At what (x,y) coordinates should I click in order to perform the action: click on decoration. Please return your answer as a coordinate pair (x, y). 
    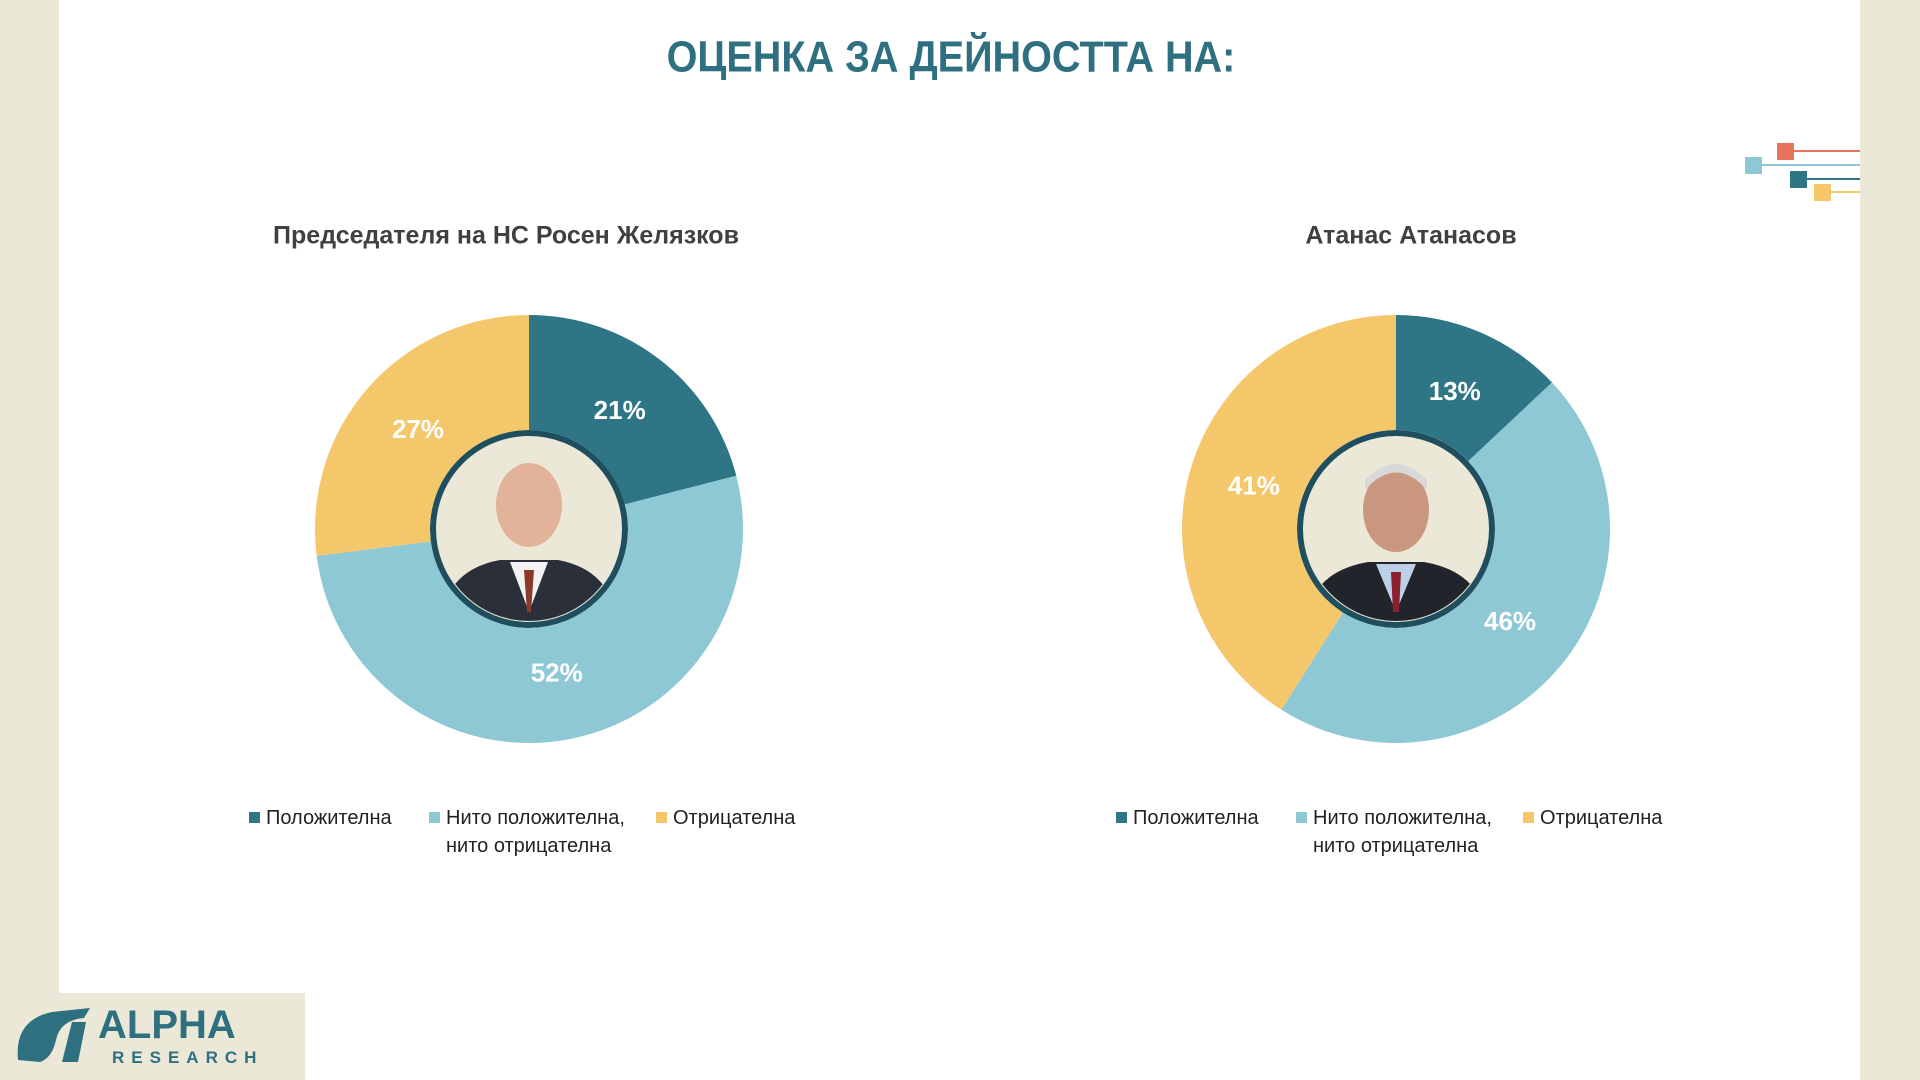
    Looking at the image, I should click on (1802, 172).